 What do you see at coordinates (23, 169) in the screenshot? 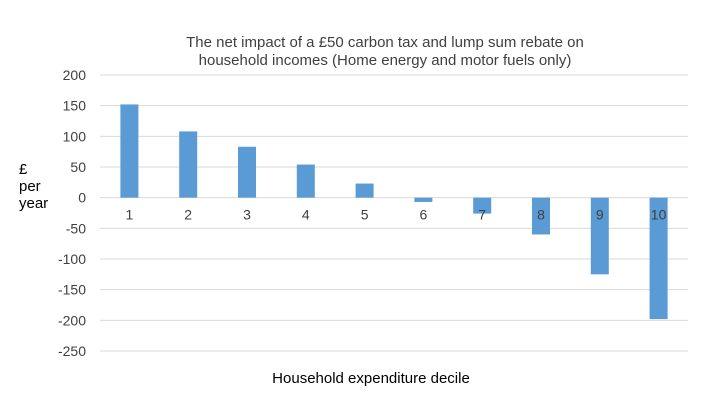
I see `y-axis-title-line-1: £` at bounding box center [23, 169].